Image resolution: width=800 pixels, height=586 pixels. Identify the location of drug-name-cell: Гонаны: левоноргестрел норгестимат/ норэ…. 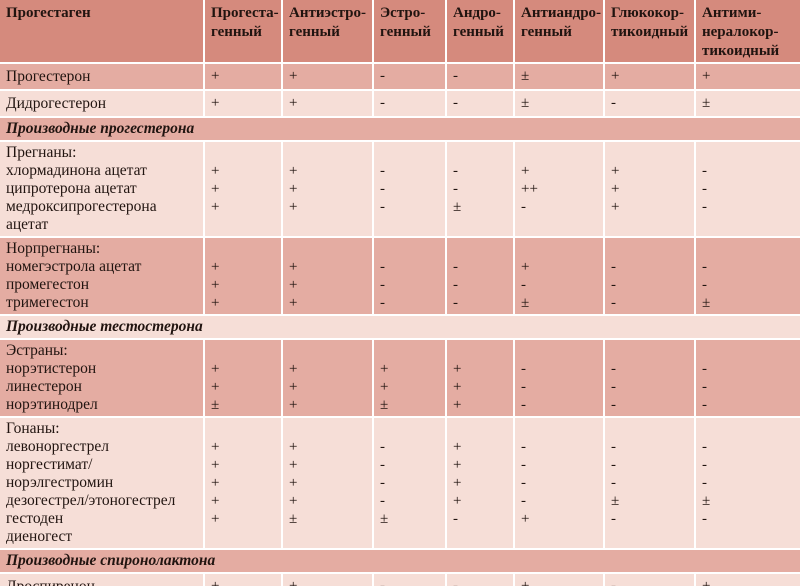
(102, 483).